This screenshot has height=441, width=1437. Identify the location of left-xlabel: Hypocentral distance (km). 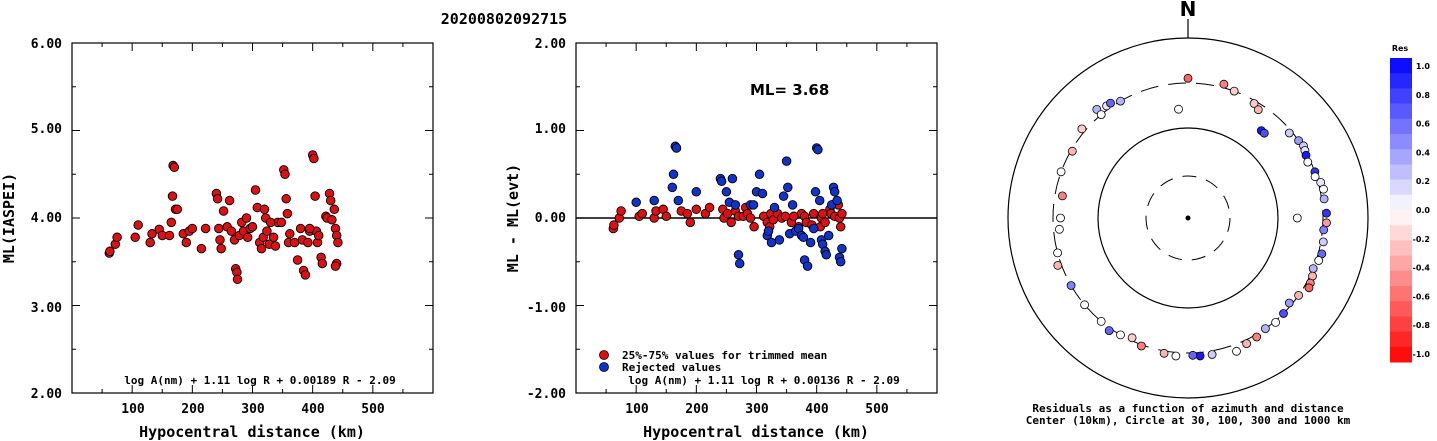
(252, 432).